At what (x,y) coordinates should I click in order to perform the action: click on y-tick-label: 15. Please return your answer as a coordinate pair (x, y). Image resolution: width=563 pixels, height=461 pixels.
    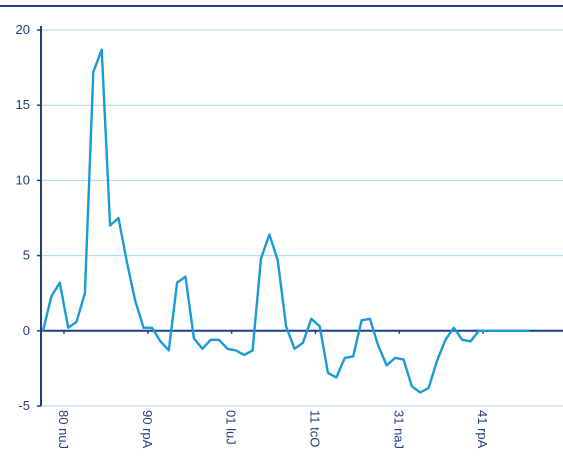
    Looking at the image, I should click on (23, 104).